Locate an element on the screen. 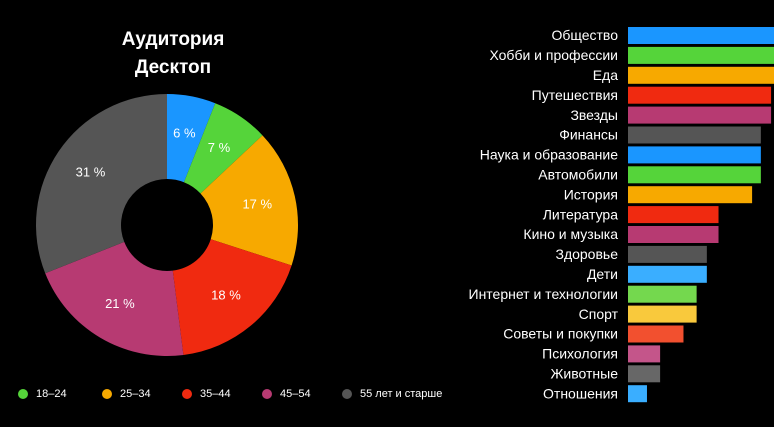 Image resolution: width=774 pixels, height=427 pixels. bar-label-5: Финансы is located at coordinates (588, 135).